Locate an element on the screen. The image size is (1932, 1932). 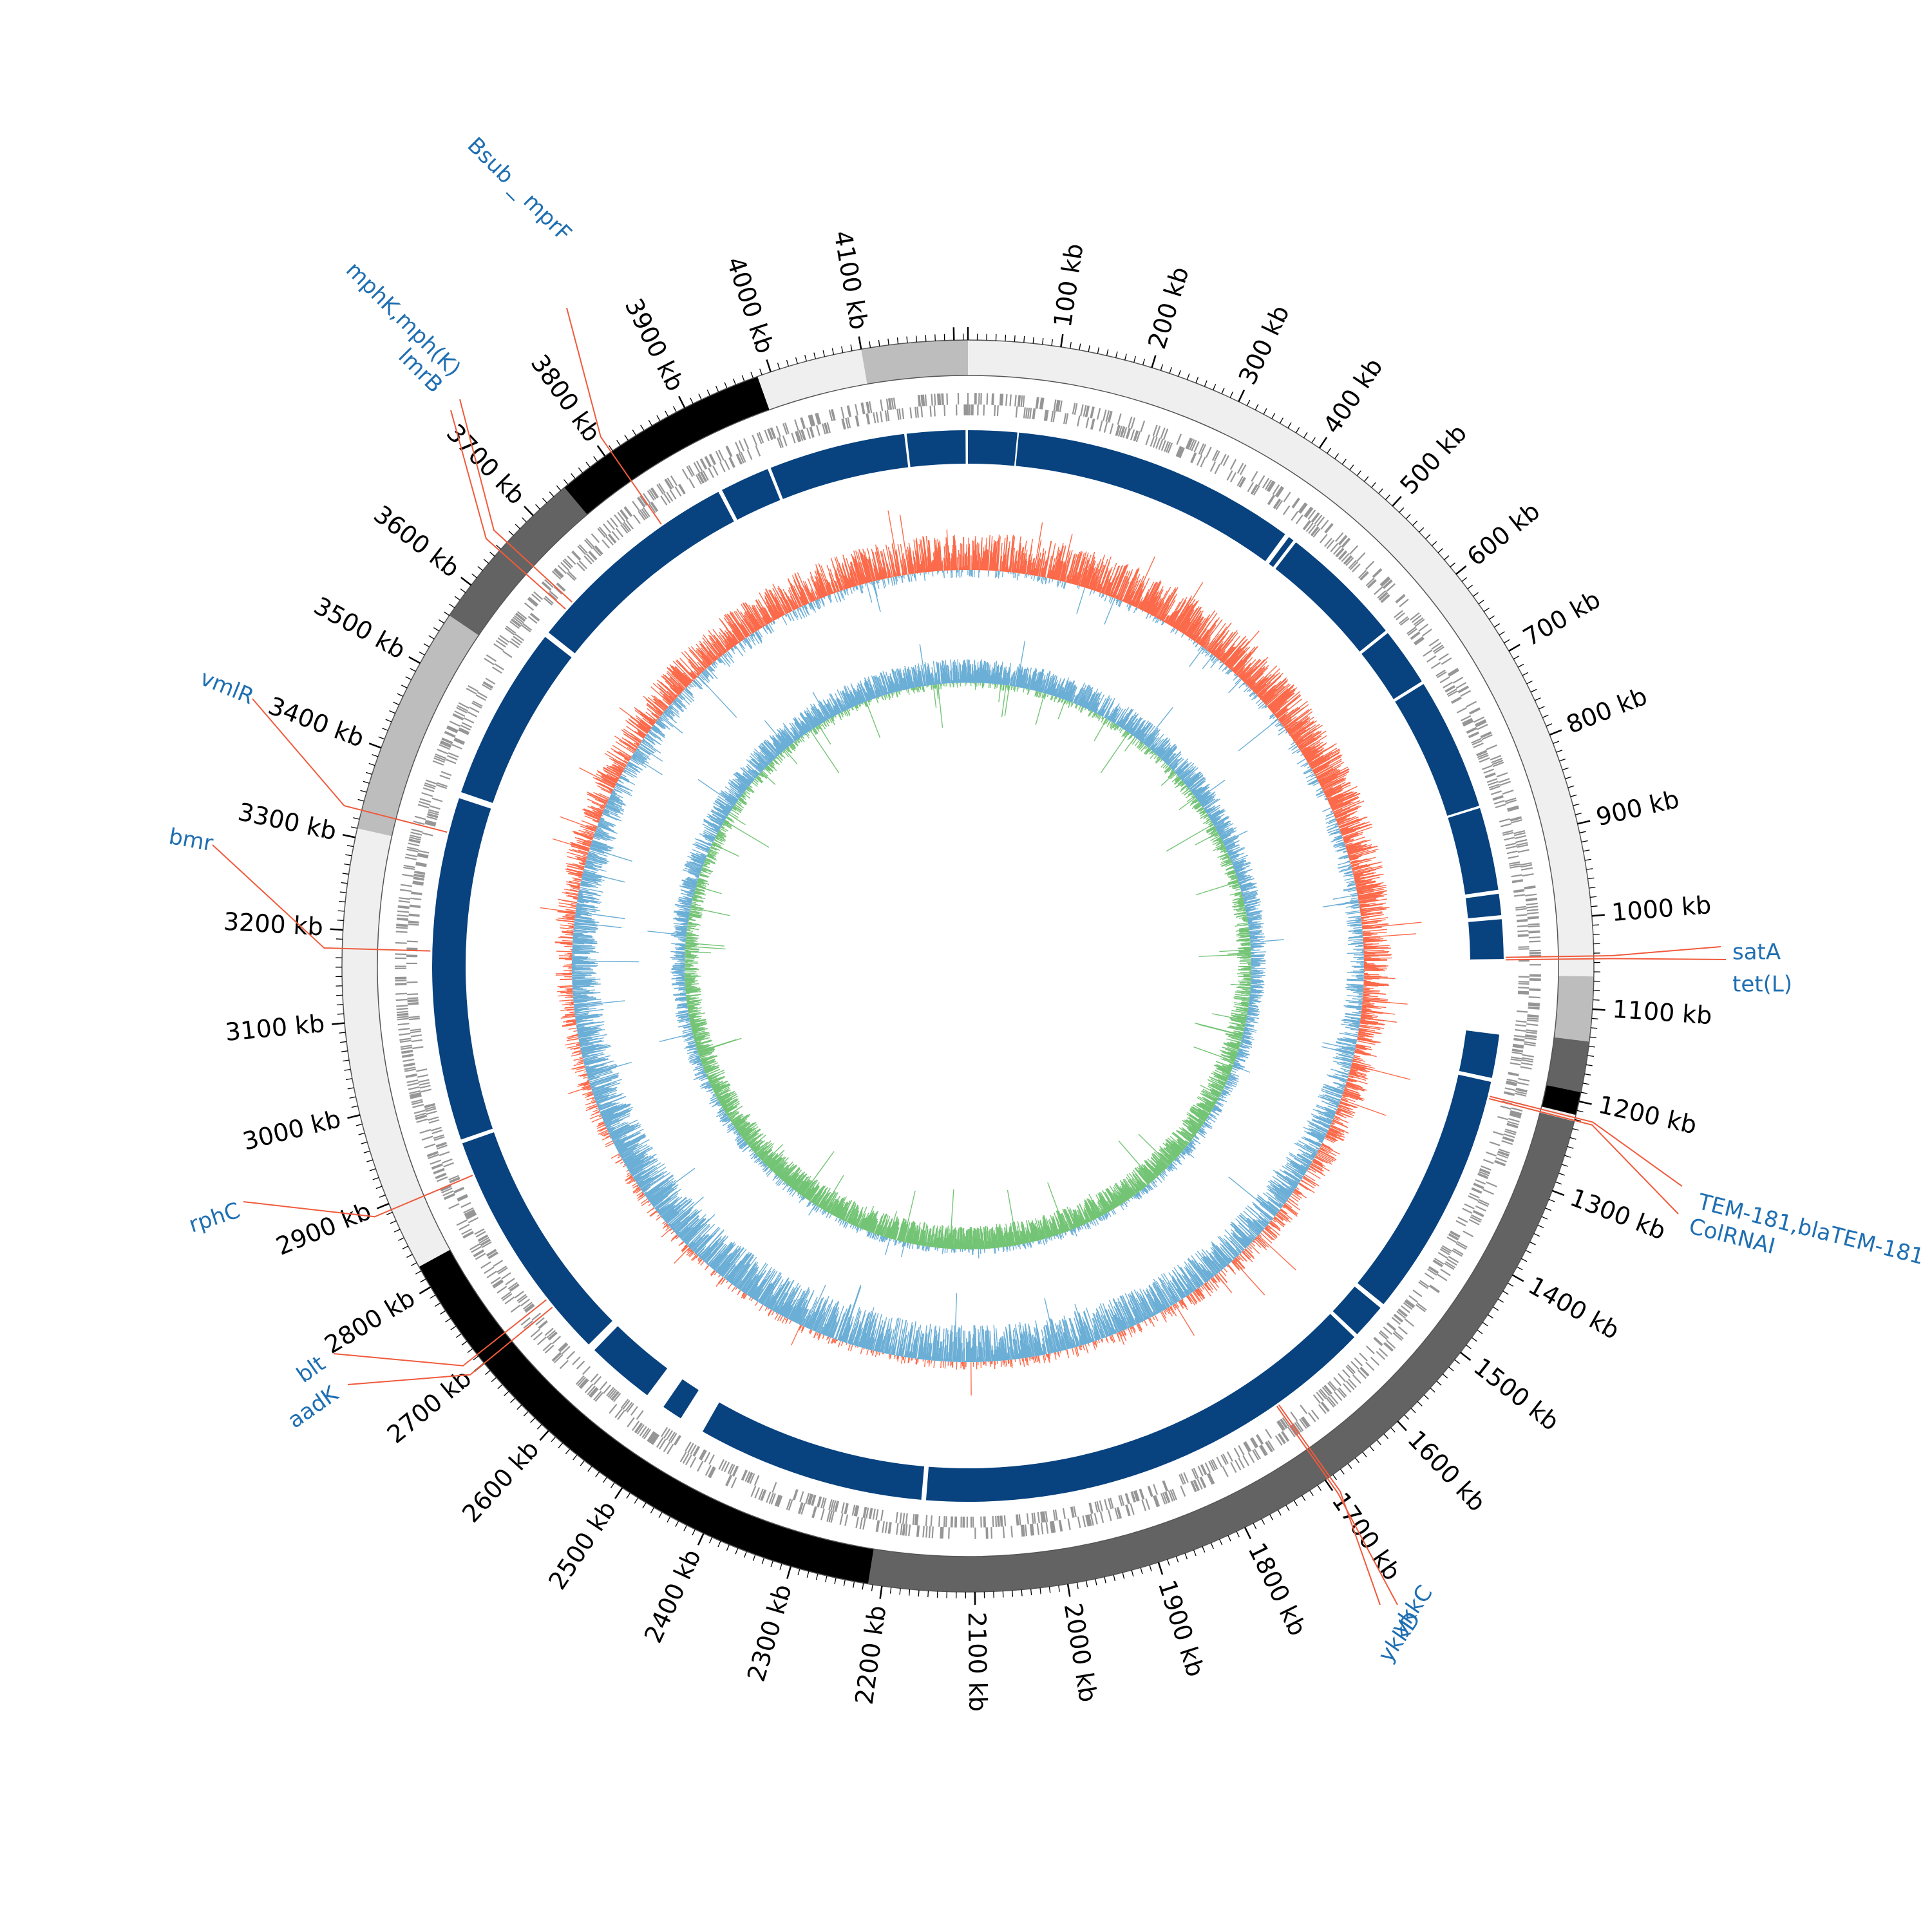
tick-label: 2100 kb is located at coordinates (977, 1662).